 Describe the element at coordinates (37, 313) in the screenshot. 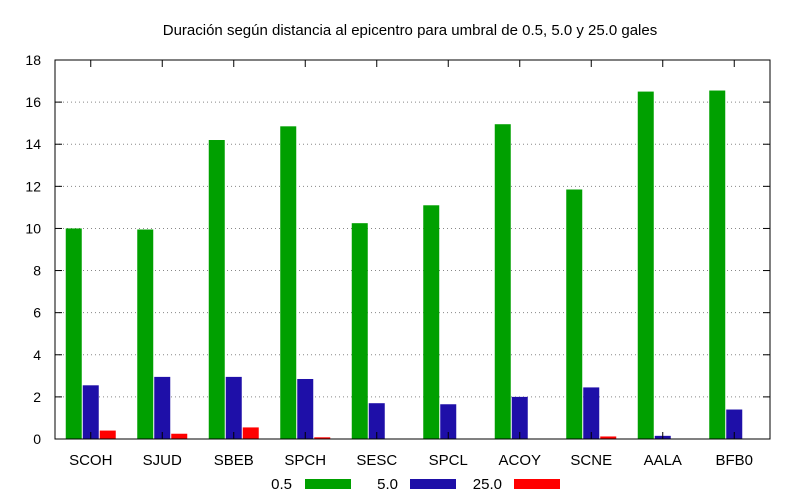

I see `y-tick-label: 6` at that location.